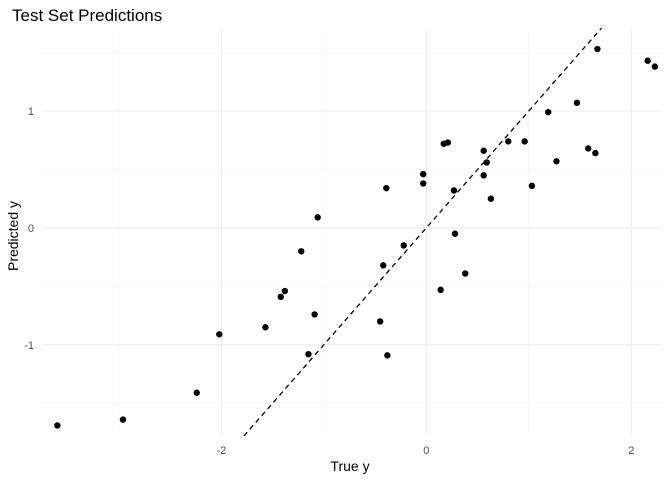 The height and width of the screenshot is (480, 672). What do you see at coordinates (29, 346) in the screenshot?
I see `y-tick-label: -1` at bounding box center [29, 346].